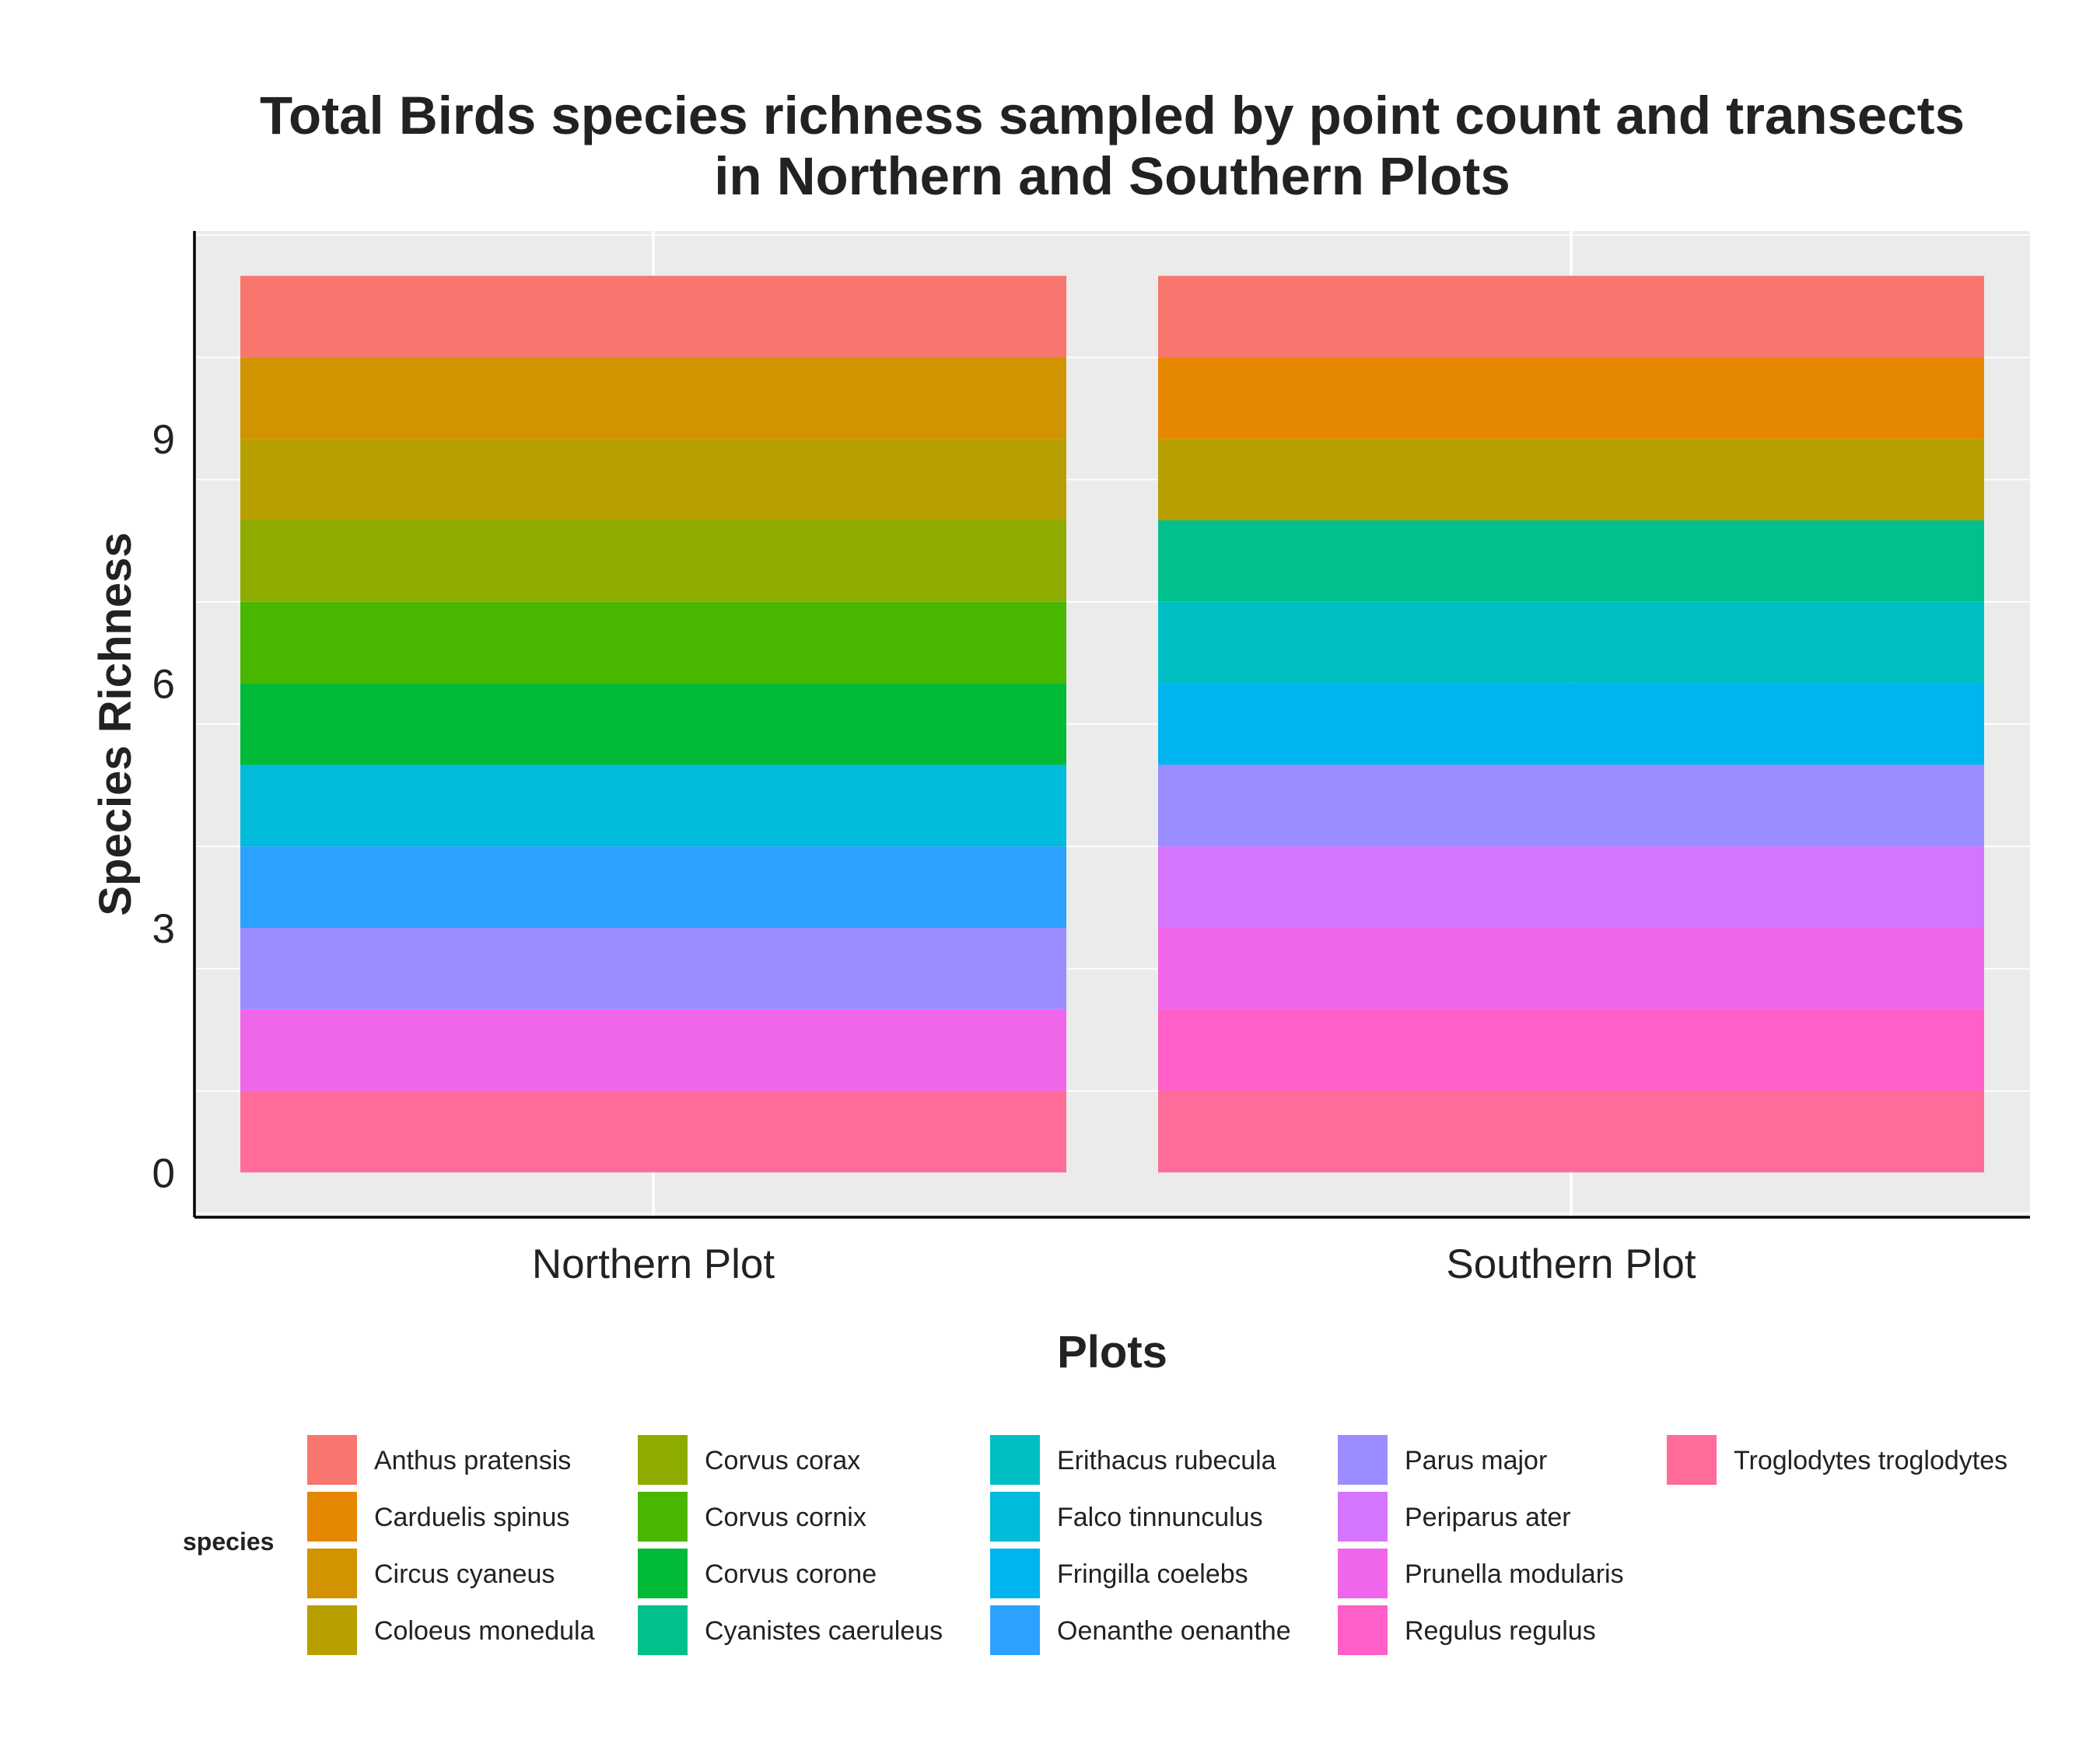  I want to click on legend-label: Corvus corone, so click(791, 1574).